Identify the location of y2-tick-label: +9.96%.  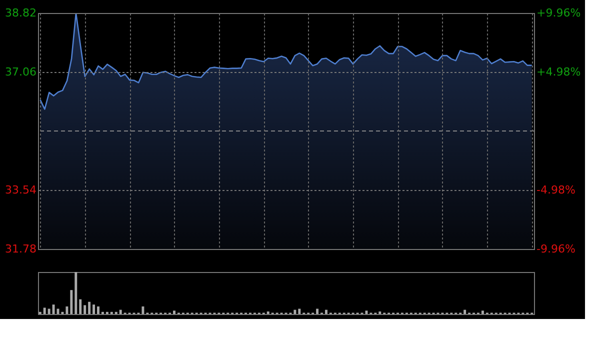
(558, 13).